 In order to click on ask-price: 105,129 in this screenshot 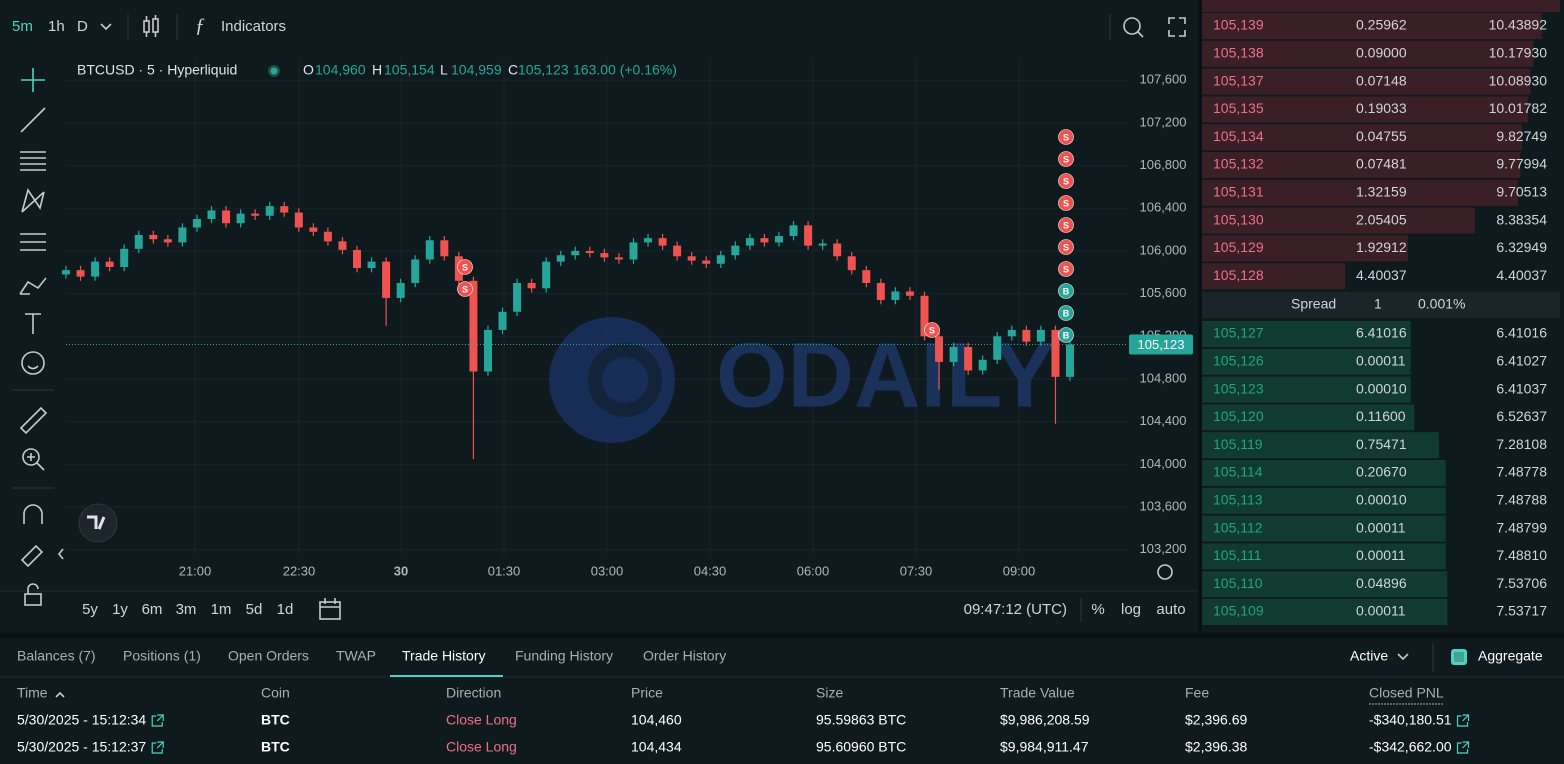, I will do `click(1238, 247)`.